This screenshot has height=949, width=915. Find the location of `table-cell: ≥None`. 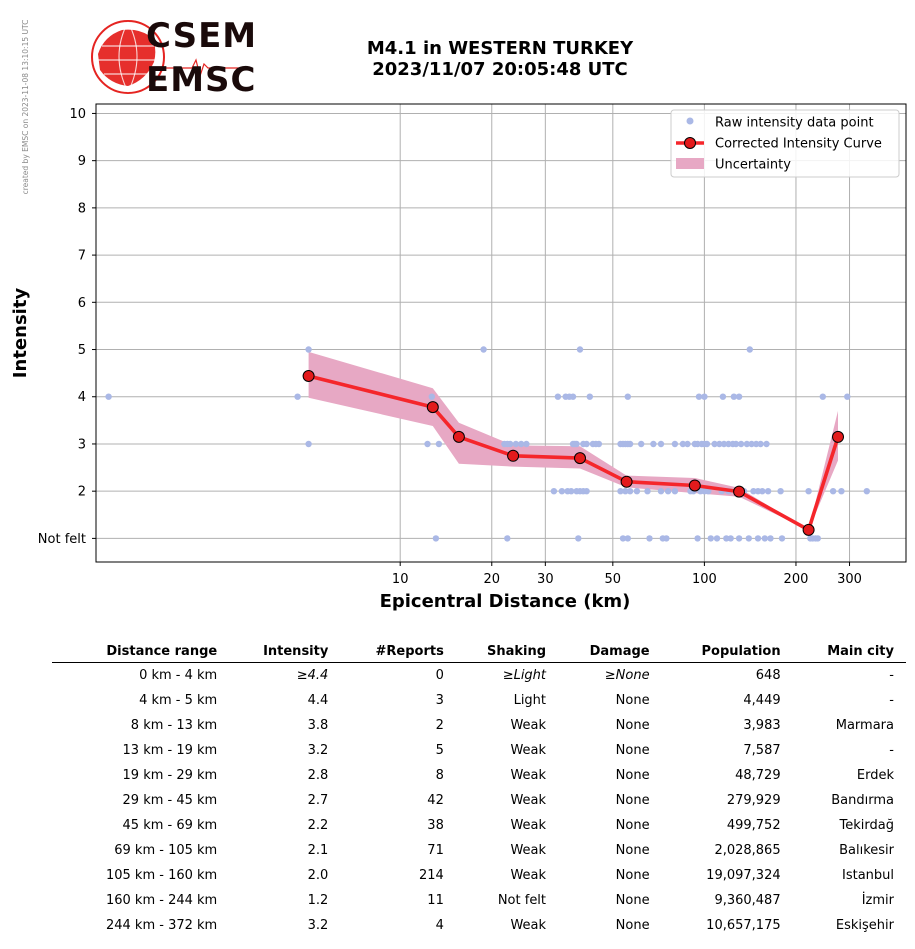

table-cell: ≥None is located at coordinates (627, 675).